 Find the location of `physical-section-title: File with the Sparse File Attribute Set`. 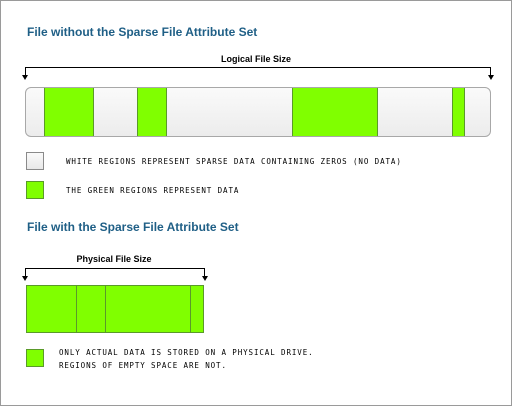

physical-section-title: File with the Sparse File Attribute Set is located at coordinates (133, 227).